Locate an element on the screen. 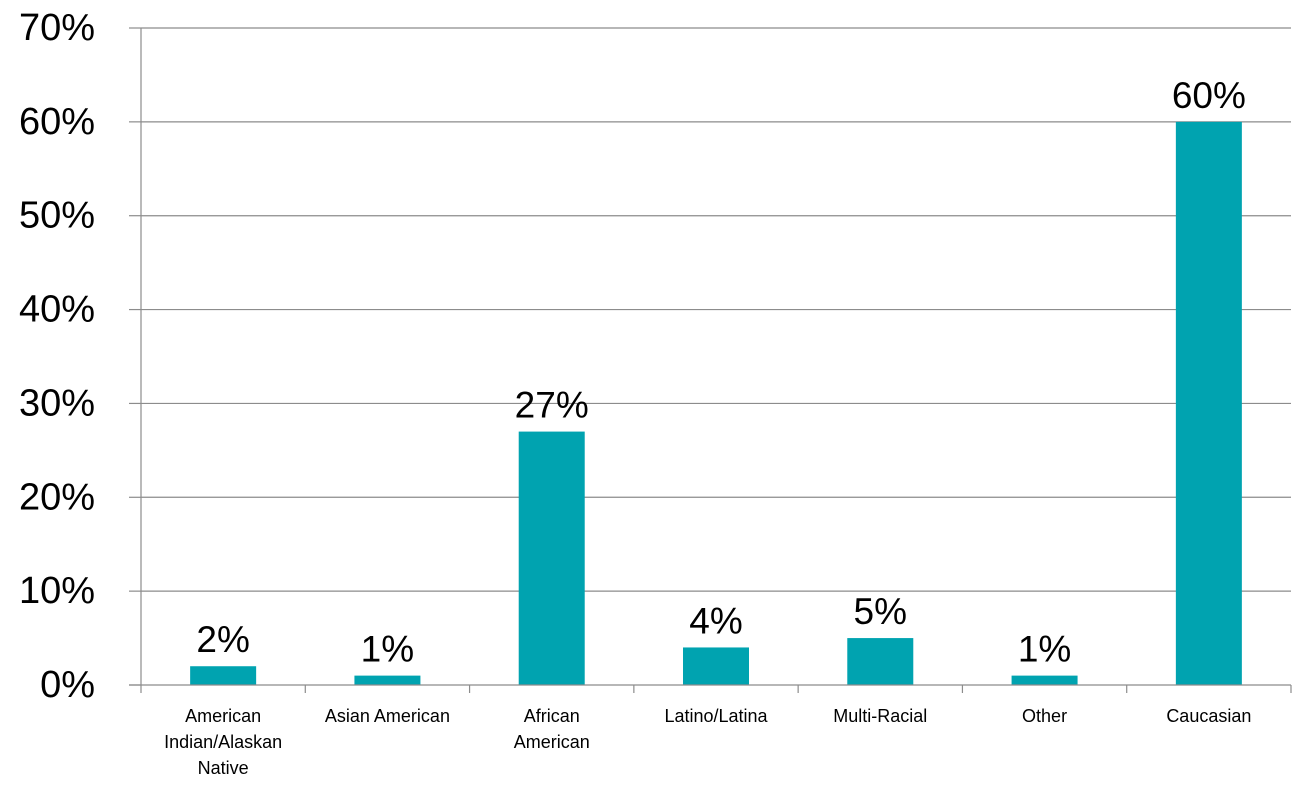  y-tick-label: 20% is located at coordinates (57, 497).